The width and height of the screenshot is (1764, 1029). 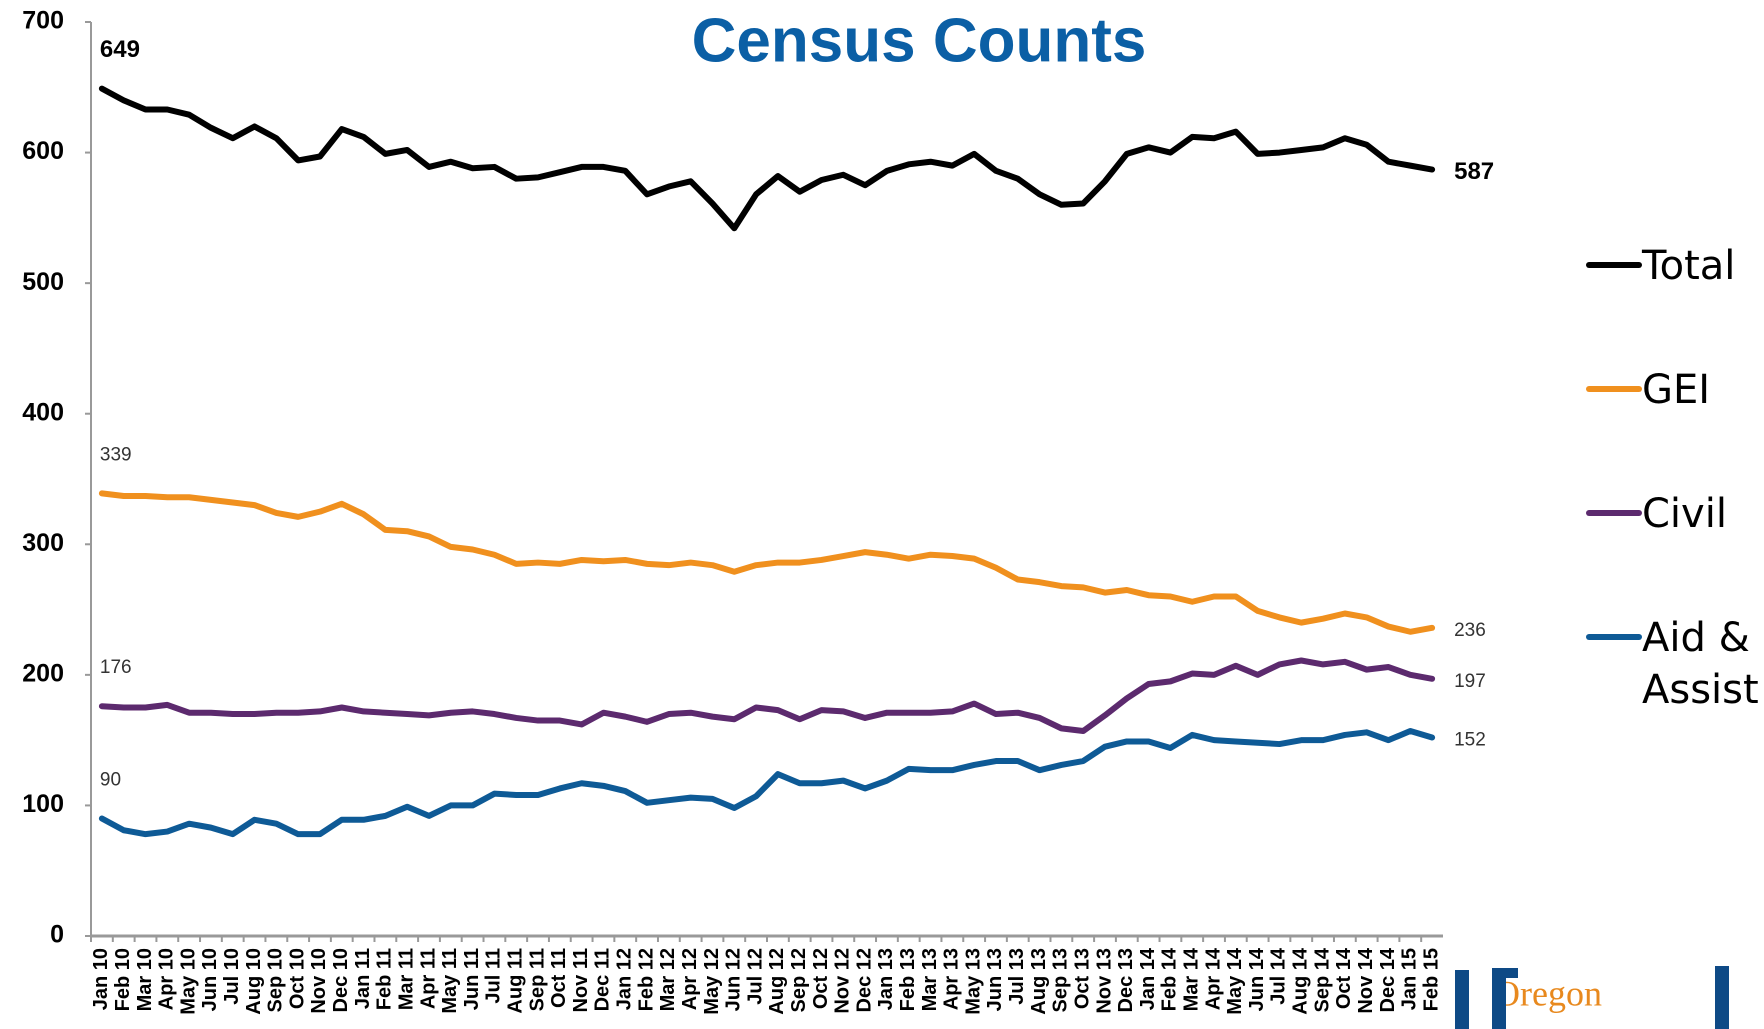 What do you see at coordinates (603, 979) in the screenshot?
I see `x-tick-label: Dec 11` at bounding box center [603, 979].